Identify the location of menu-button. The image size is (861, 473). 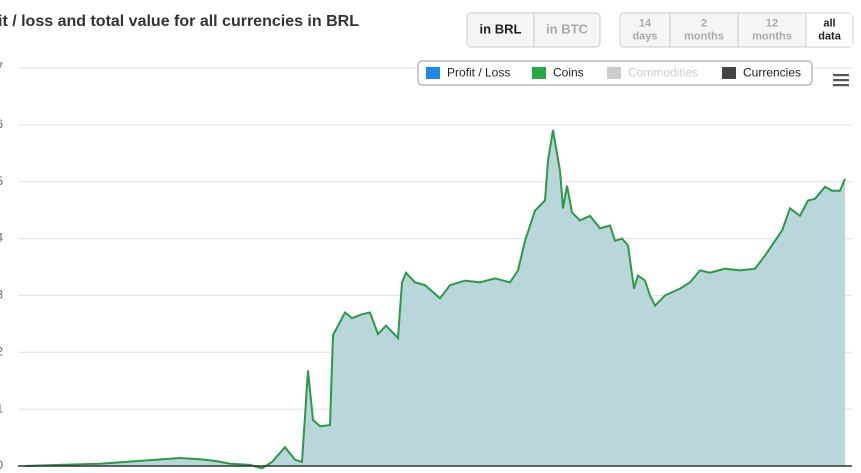
(841, 80).